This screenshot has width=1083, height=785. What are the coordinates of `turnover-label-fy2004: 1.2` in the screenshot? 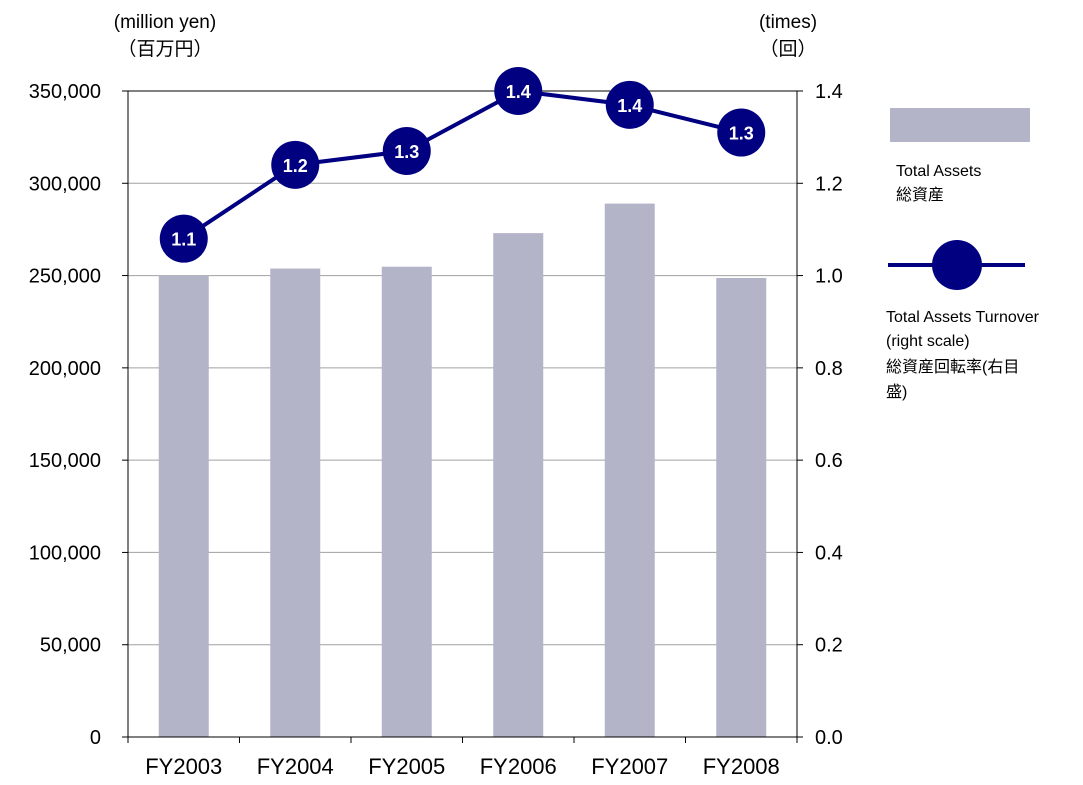 It's located at (295, 166).